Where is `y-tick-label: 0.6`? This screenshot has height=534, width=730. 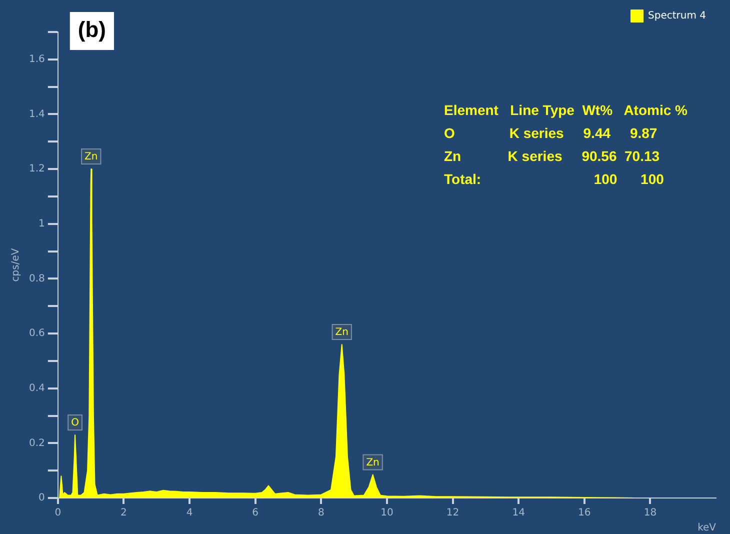
y-tick-label: 0.6 is located at coordinates (36, 334).